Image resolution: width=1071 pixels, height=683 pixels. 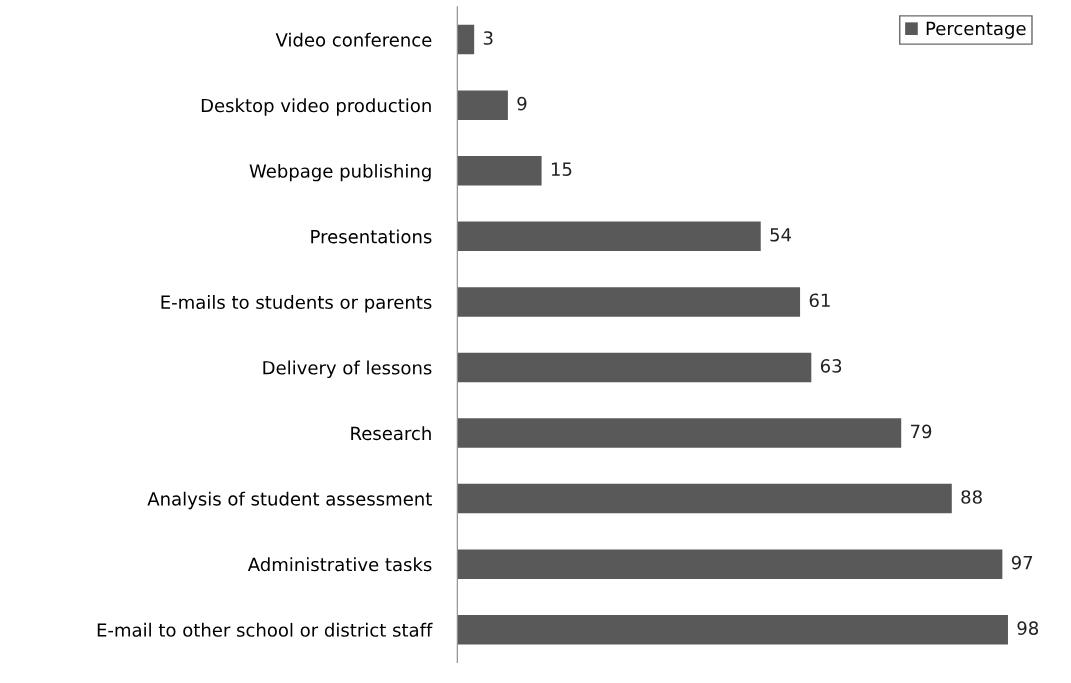 I want to click on legend-label: Percentage, so click(x=976, y=30).